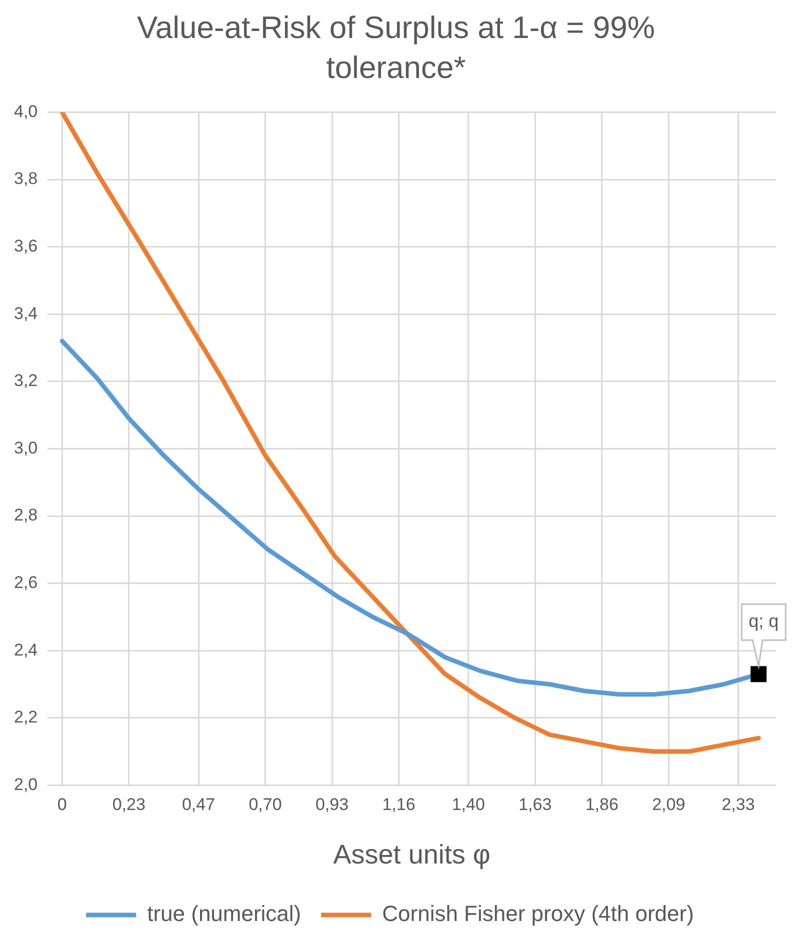  Describe the element at coordinates (26, 111) in the screenshot. I see `y-tick-label: 4,0` at that location.